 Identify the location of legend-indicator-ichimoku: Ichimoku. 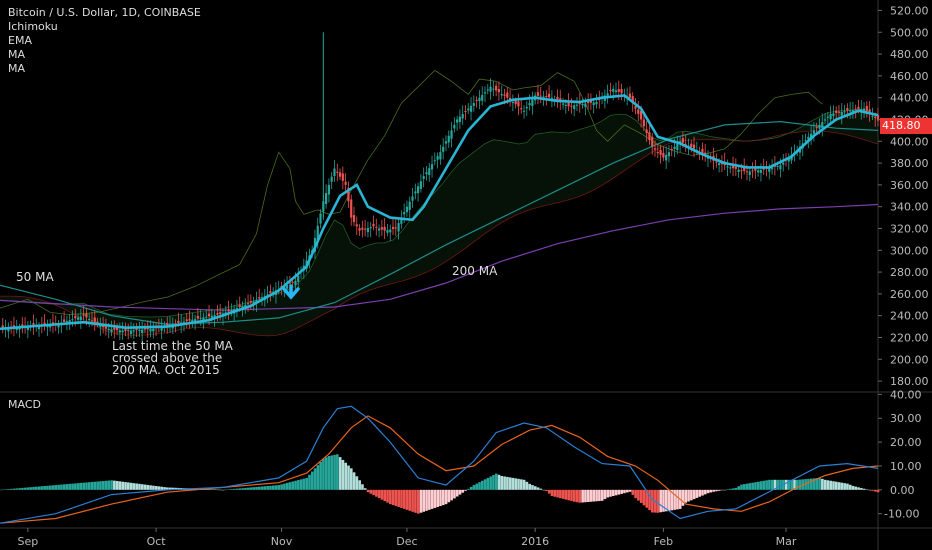
(33, 26).